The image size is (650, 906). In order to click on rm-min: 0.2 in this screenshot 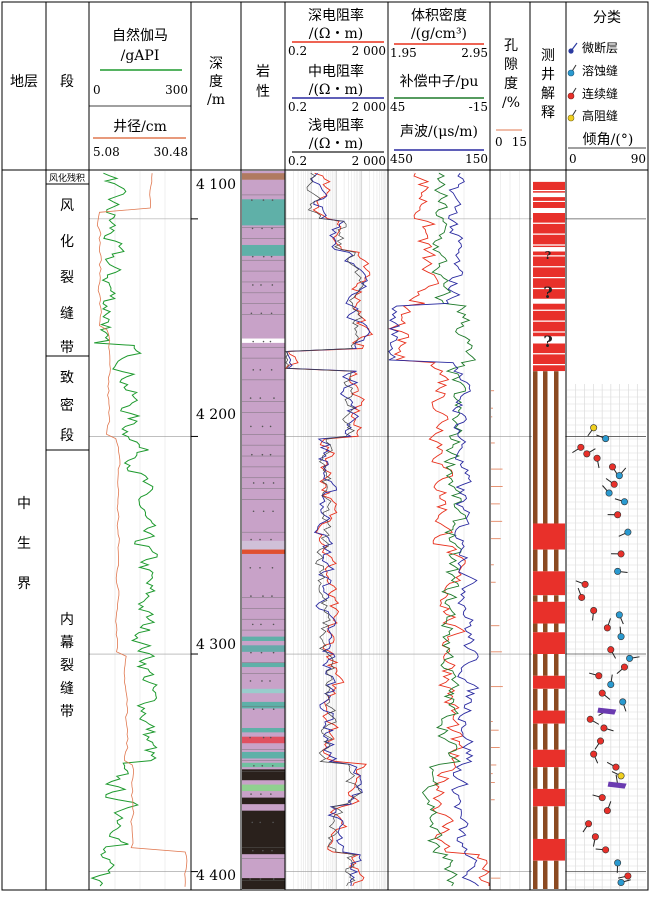, I will do `click(297, 107)`.